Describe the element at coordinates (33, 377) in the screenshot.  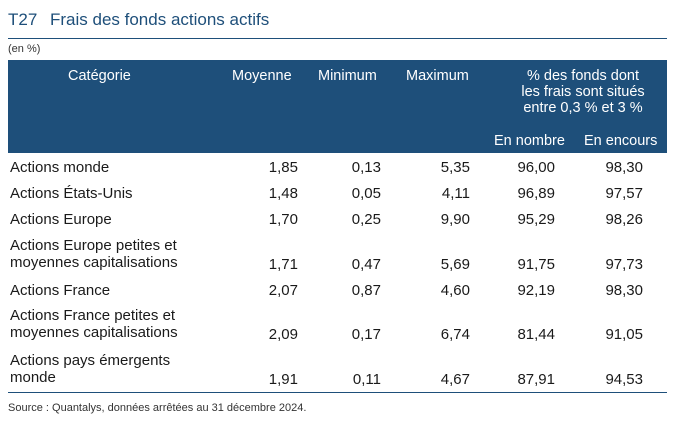
I see `row-category-line2: monde` at that location.